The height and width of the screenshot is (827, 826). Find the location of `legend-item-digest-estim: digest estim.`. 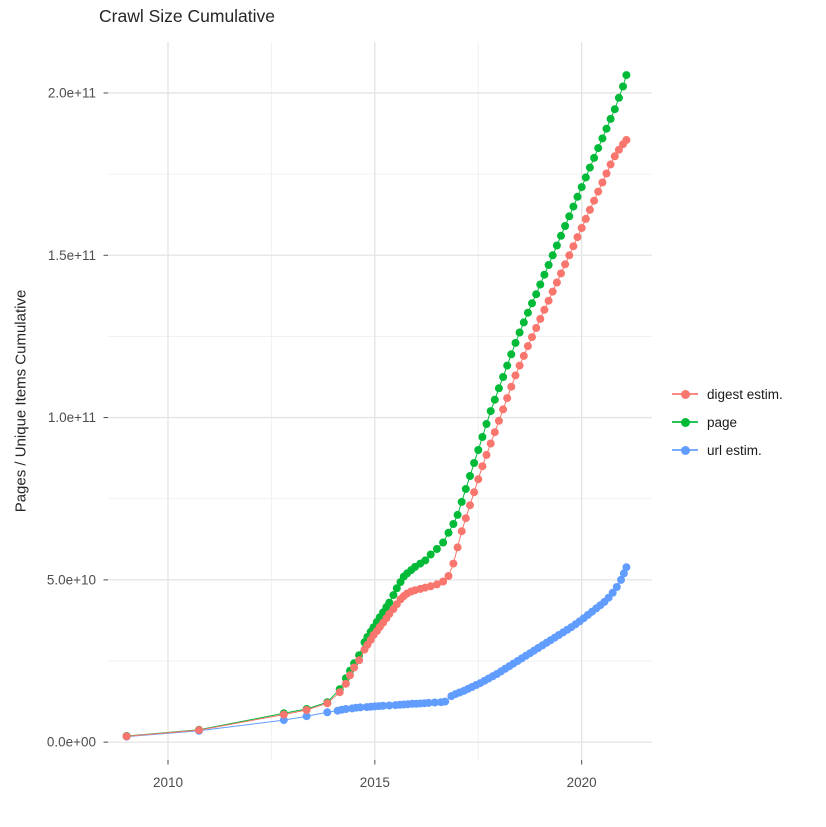

legend-item-digest-estim: digest estim. is located at coordinates (727, 394).